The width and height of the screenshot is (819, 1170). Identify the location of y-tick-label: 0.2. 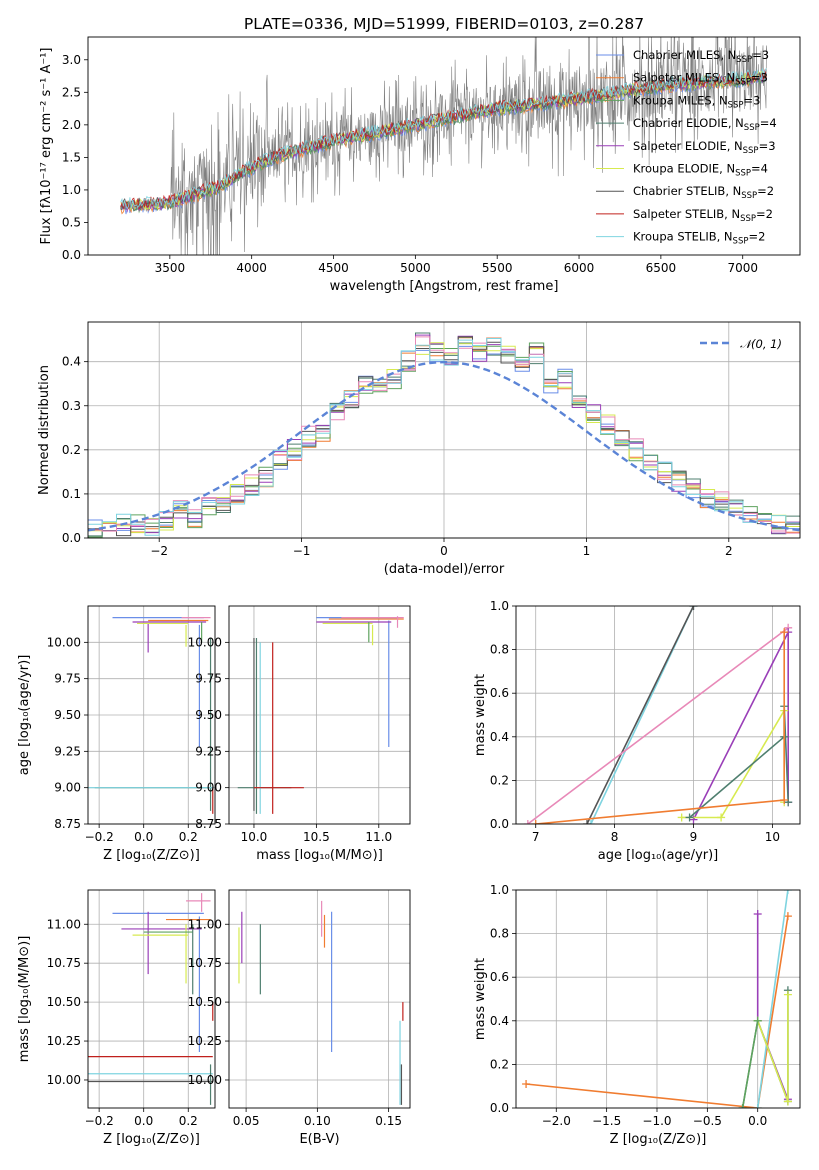
(71, 450).